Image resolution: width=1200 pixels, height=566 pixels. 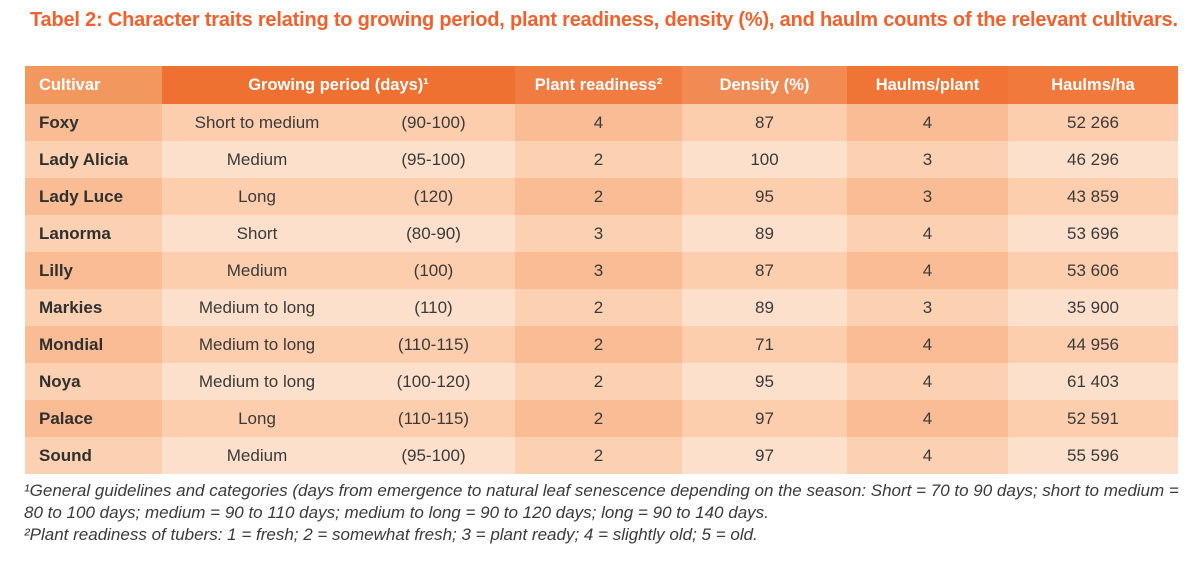 What do you see at coordinates (257, 233) in the screenshot?
I see `cell-growing-period: Short` at bounding box center [257, 233].